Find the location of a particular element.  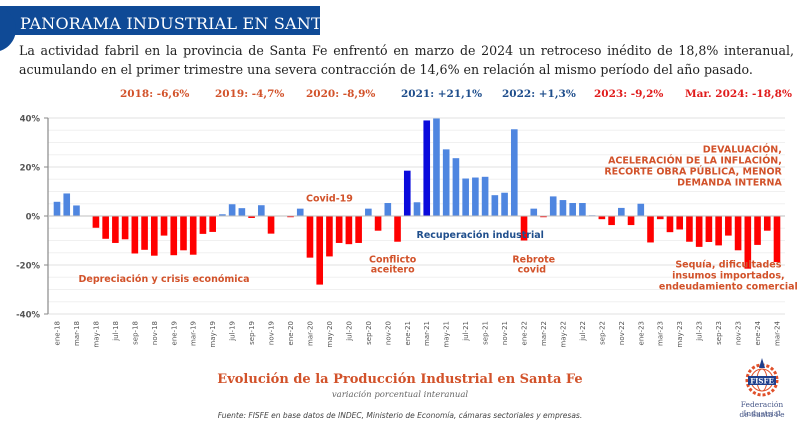

year-summary-2022: 2022: +1,3% is located at coordinates (539, 94).